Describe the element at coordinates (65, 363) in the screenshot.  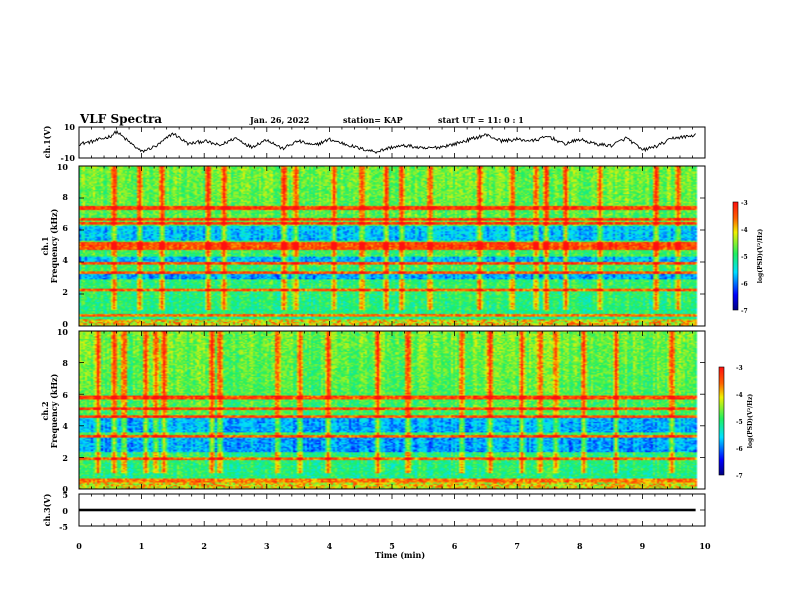
I see `ch2-freq-tick-8: 8` at that location.